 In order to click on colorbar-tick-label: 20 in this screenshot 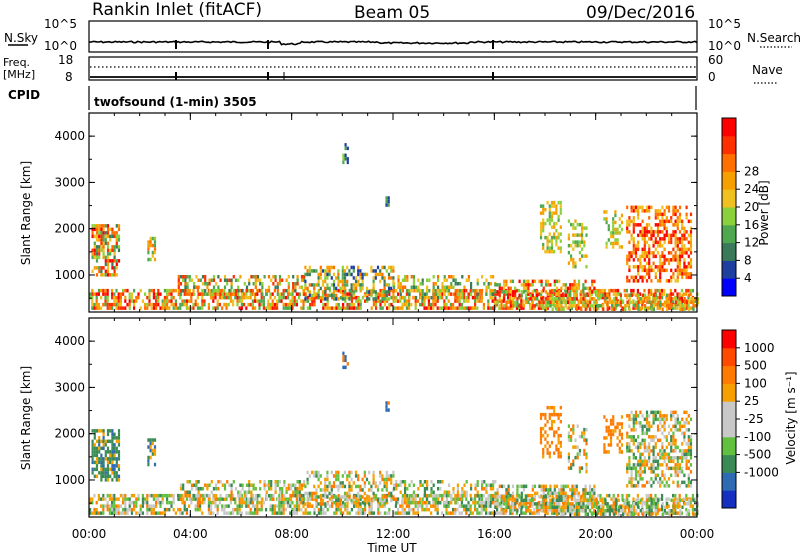, I will do `click(751, 207)`.